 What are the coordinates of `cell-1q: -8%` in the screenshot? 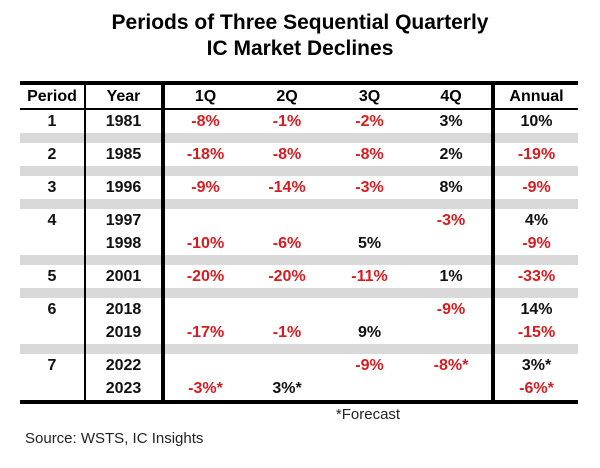 It's located at (205, 121).